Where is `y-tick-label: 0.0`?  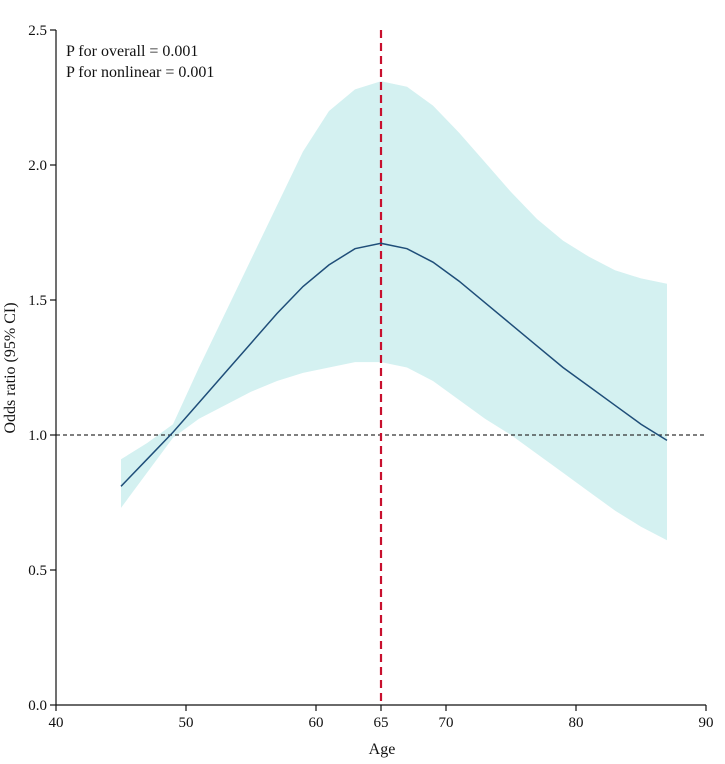 y-tick-label: 0.0 is located at coordinates (37, 706).